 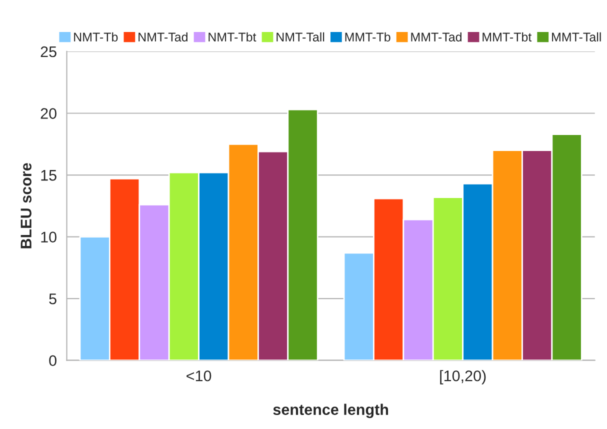 What do you see at coordinates (576, 37) in the screenshot?
I see `legend-label: MMT-Tall` at bounding box center [576, 37].